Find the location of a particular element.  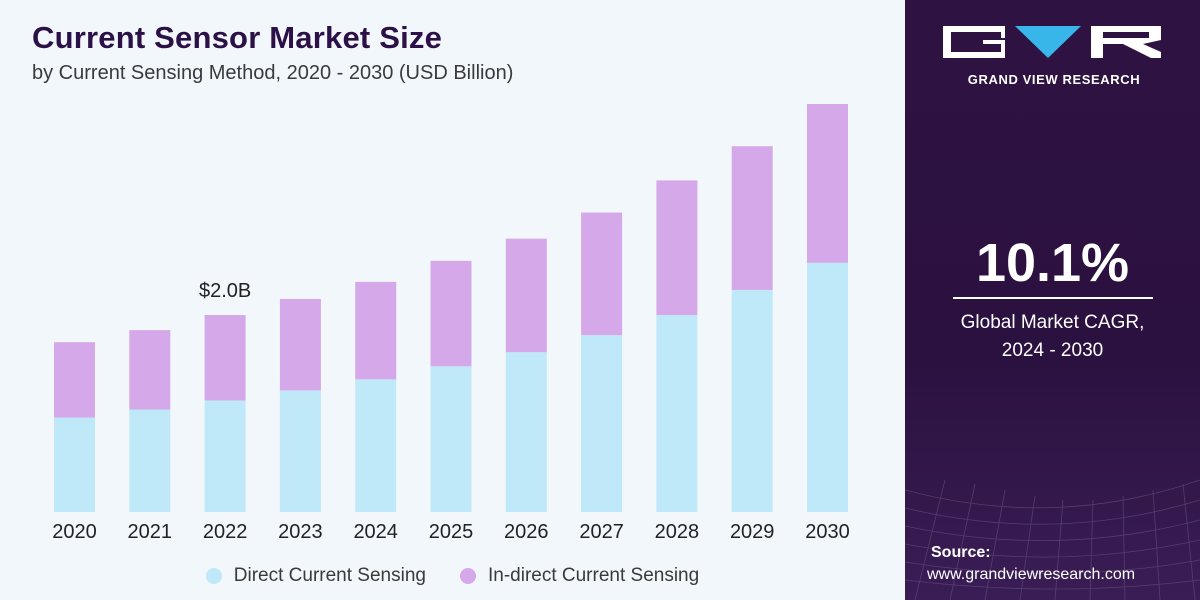

bar-direct-2021 is located at coordinates (150, 460).